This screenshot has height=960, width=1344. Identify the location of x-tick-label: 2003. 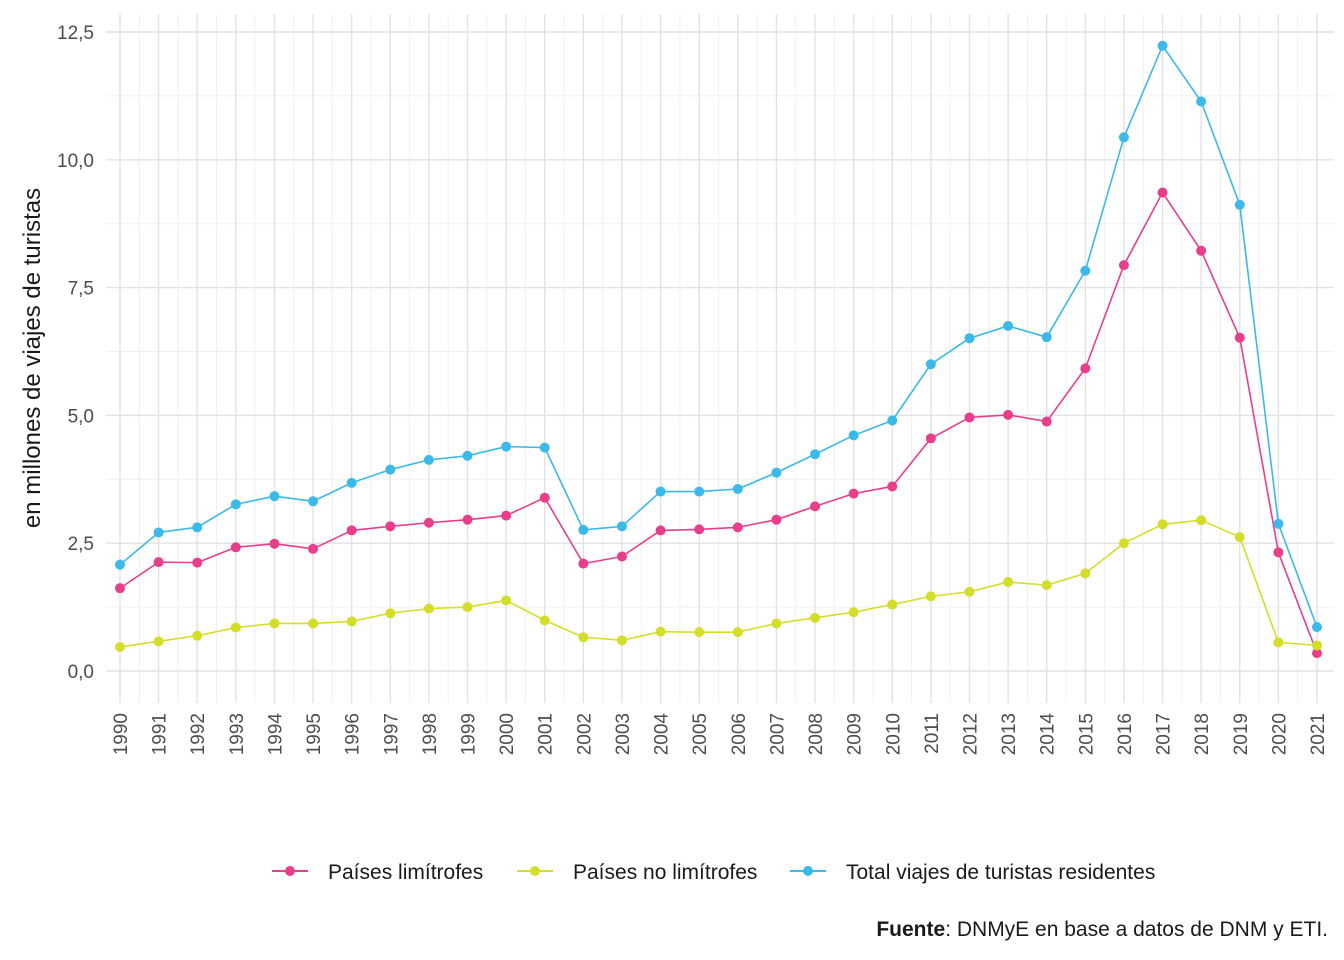
(623, 734).